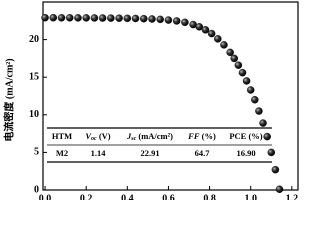 Image resolution: width=320 pixels, height=240 pixels. Describe the element at coordinates (208, 136) in the screenshot. I see `unit: (%)` at that location.